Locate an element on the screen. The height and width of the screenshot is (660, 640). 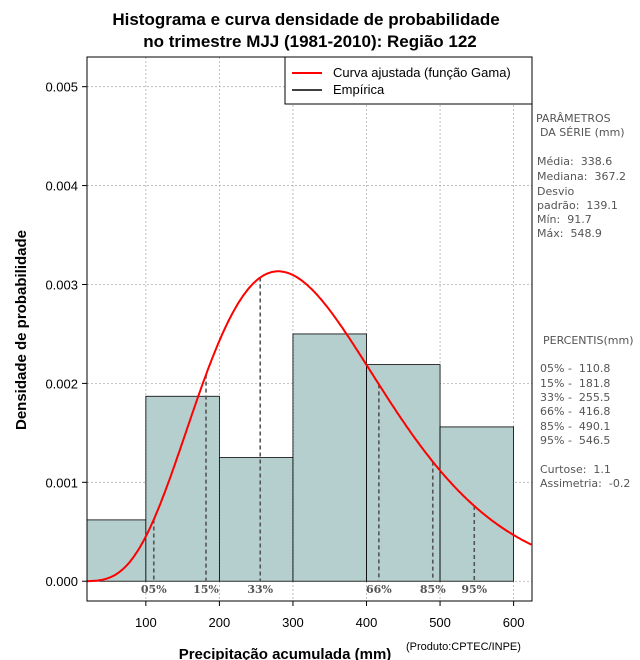
x-tick-label: 600 is located at coordinates (514, 622).